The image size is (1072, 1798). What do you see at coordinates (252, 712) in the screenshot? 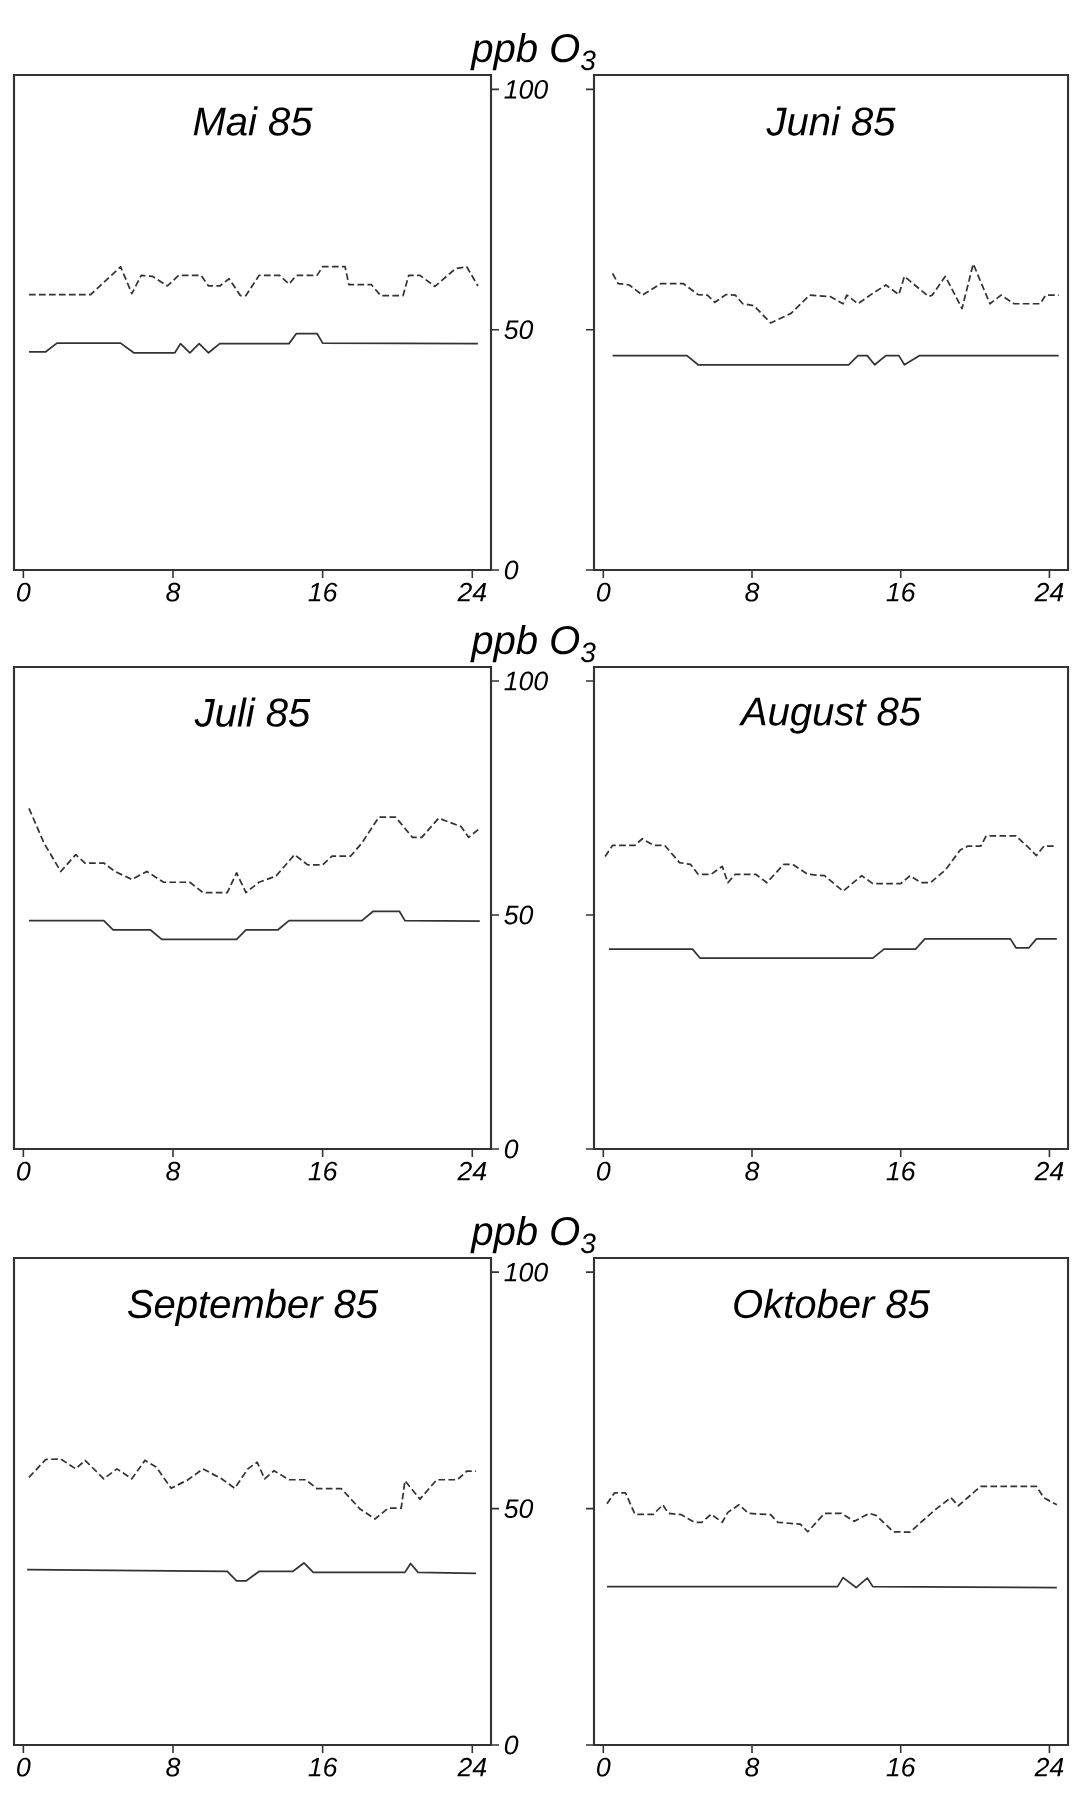
I see `text: Juli 85` at bounding box center [252, 712].